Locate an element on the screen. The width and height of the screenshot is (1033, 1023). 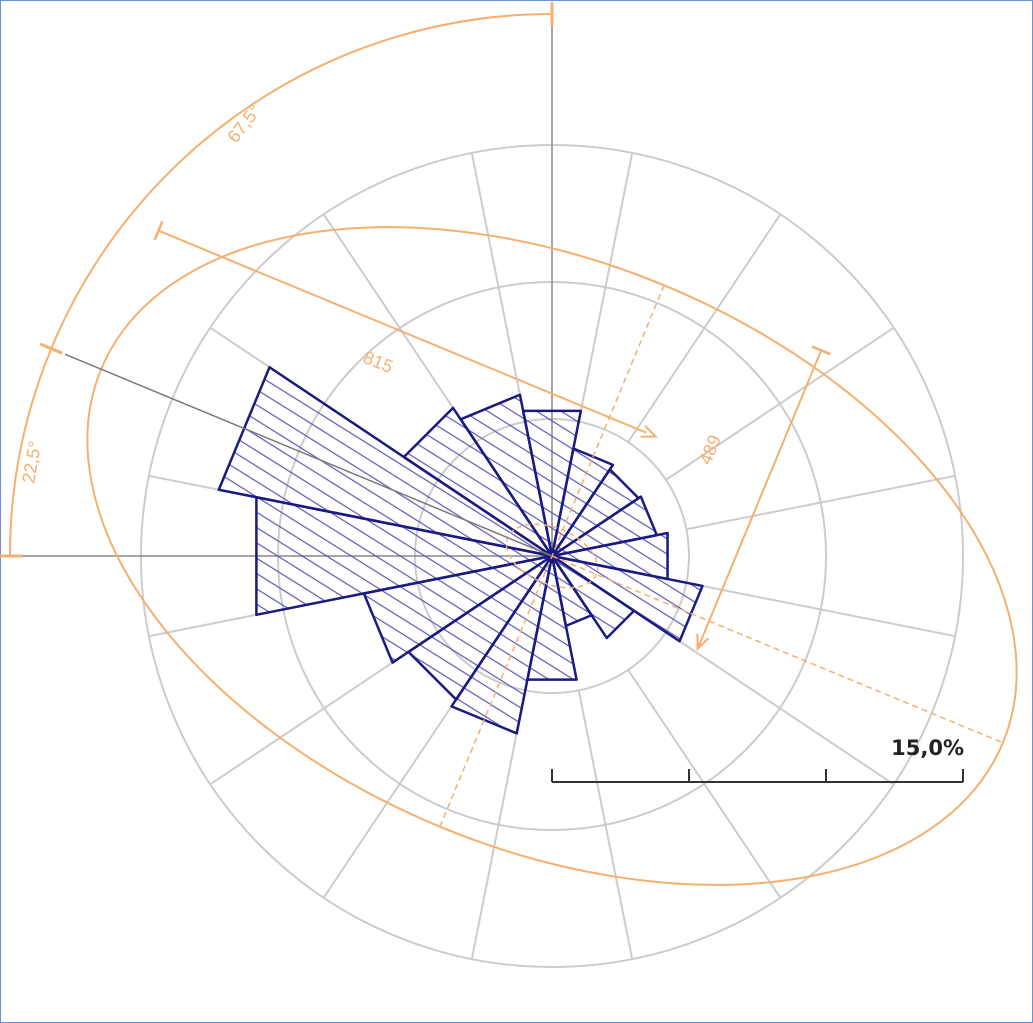
outer-arc-label: 67,5° is located at coordinates (244, 124).